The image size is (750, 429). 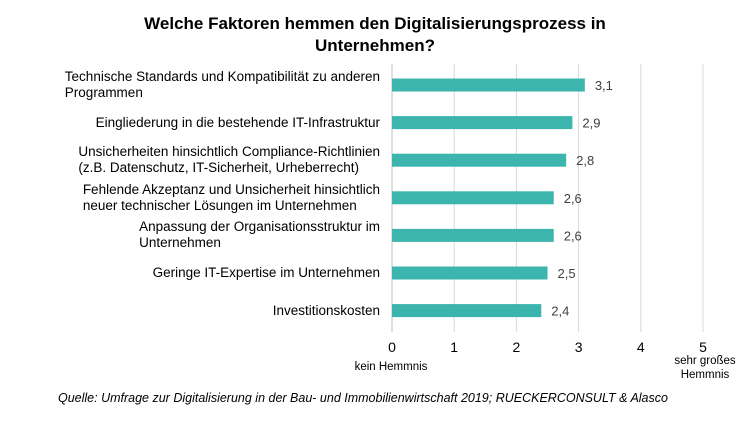 I want to click on bar-value-label: 2,4, so click(x=560, y=311).